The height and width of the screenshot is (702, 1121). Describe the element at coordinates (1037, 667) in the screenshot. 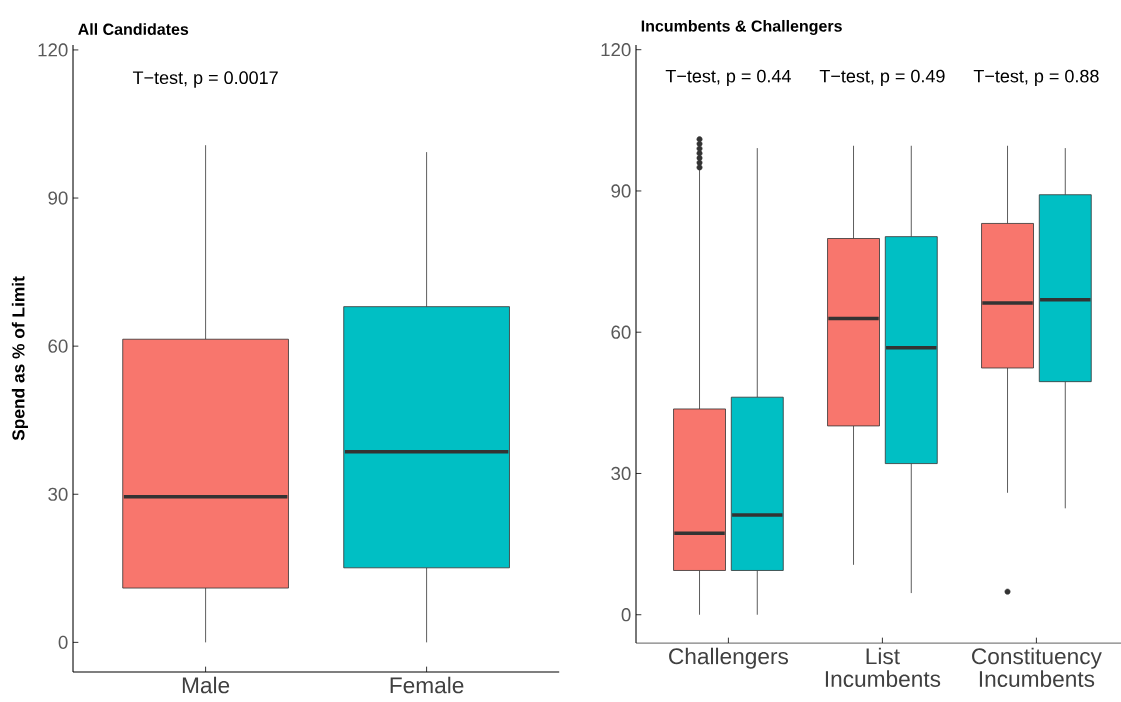

I see `x-tick-label: Constituency Incumbents` at that location.